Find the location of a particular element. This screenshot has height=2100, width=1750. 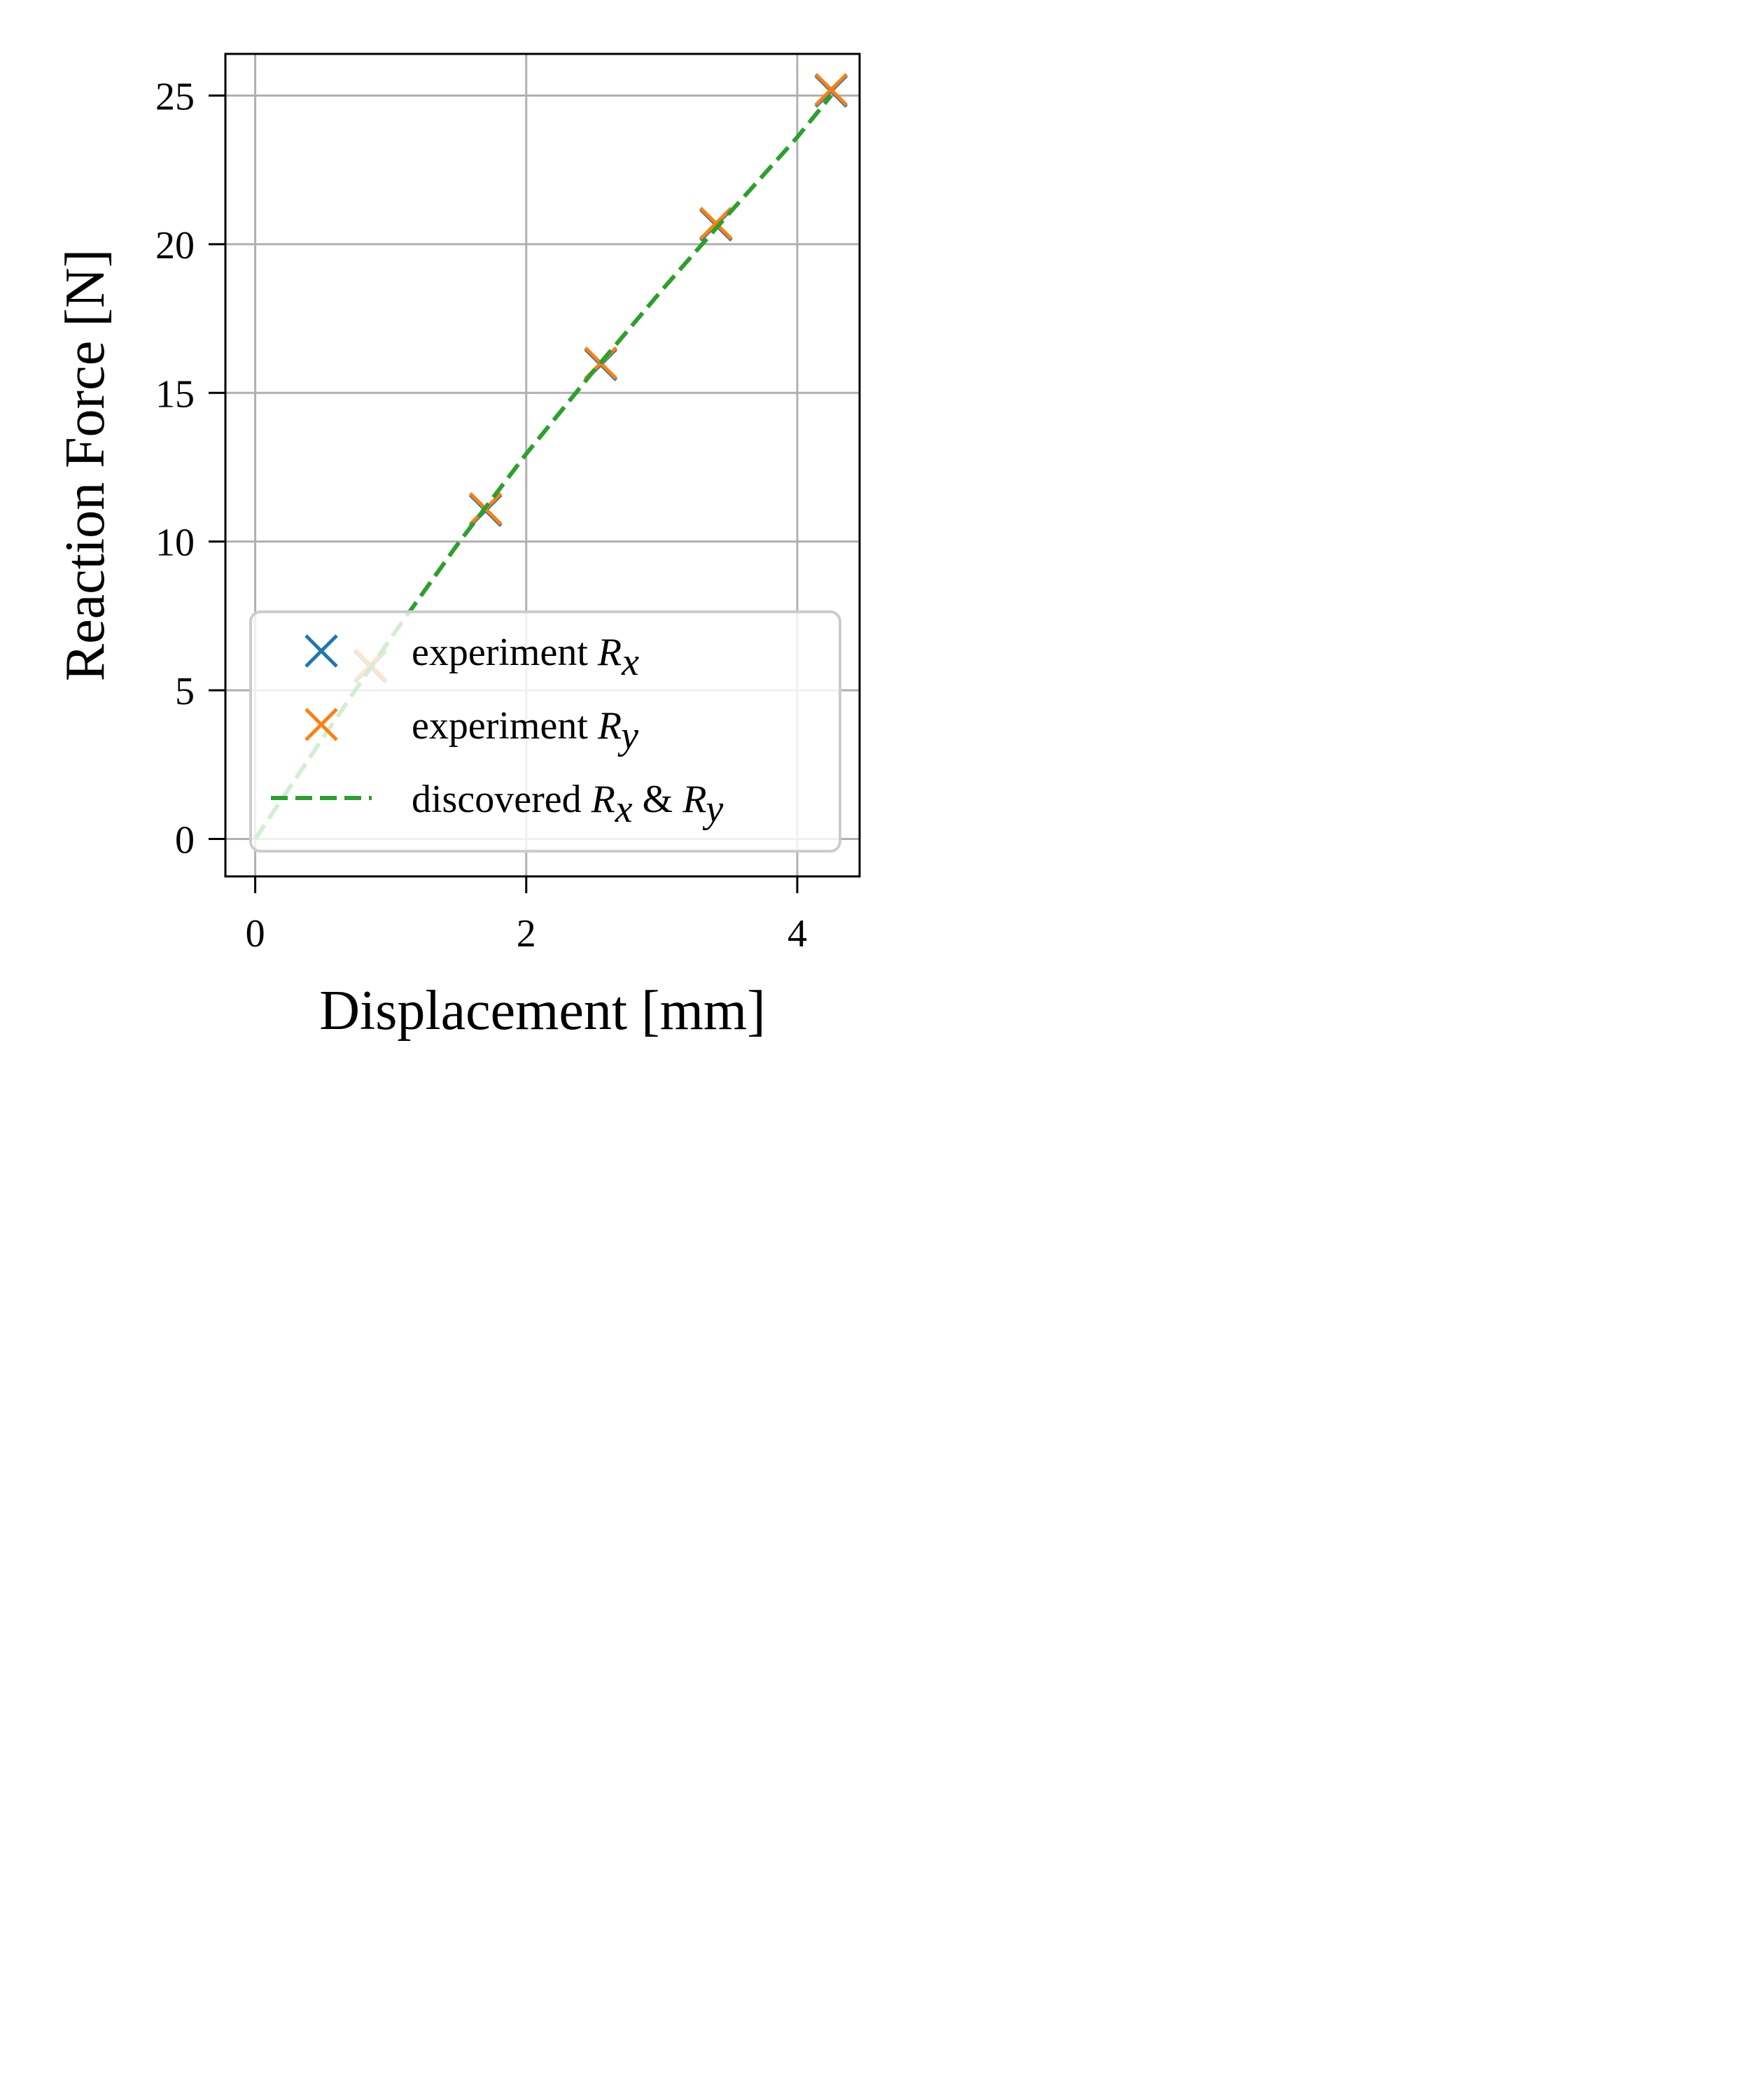

y-axis-label: Reaction Force [N] is located at coordinates (85, 465).